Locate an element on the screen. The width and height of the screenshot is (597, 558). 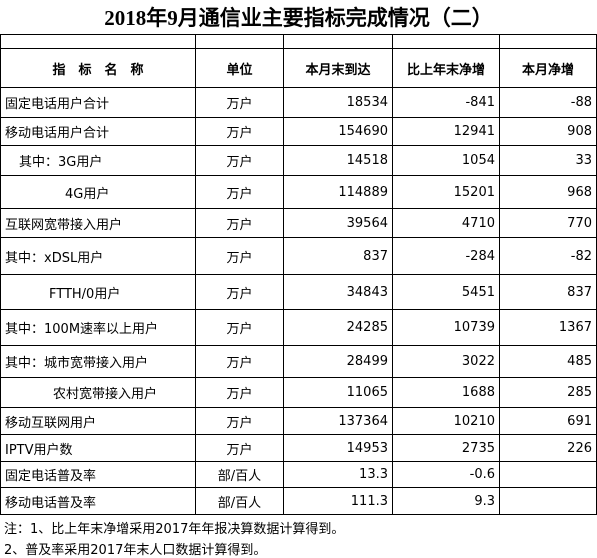
value-cell: 1688 is located at coordinates (446, 393).